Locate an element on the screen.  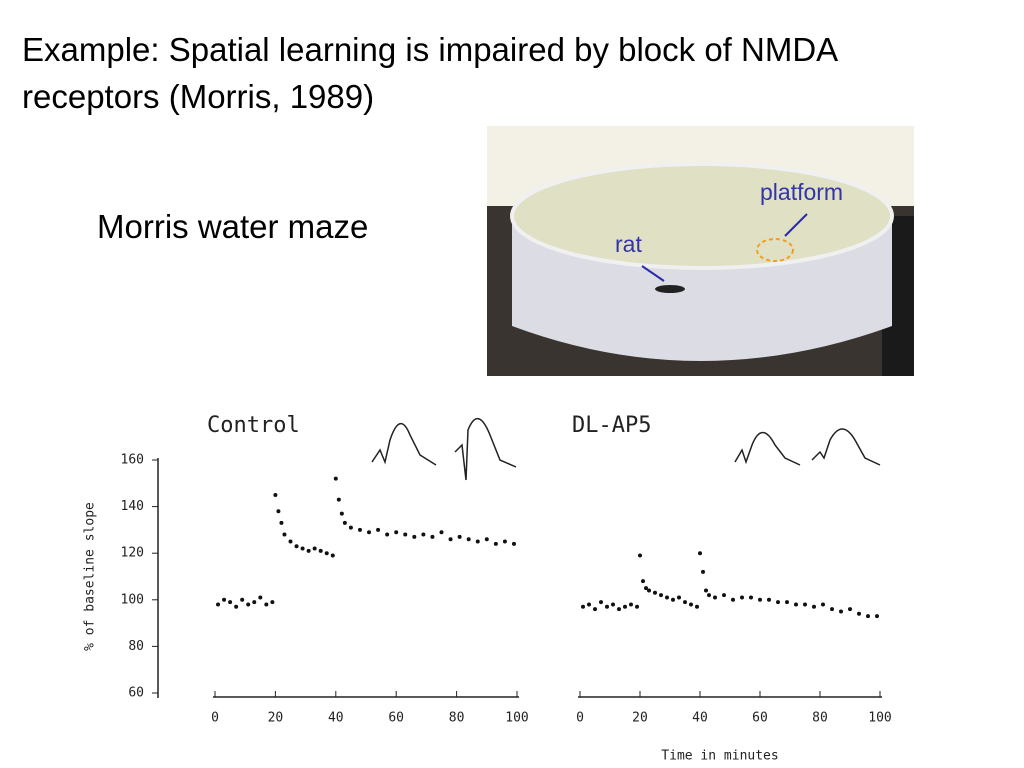
maze-photo: platform rat is located at coordinates (700, 251).